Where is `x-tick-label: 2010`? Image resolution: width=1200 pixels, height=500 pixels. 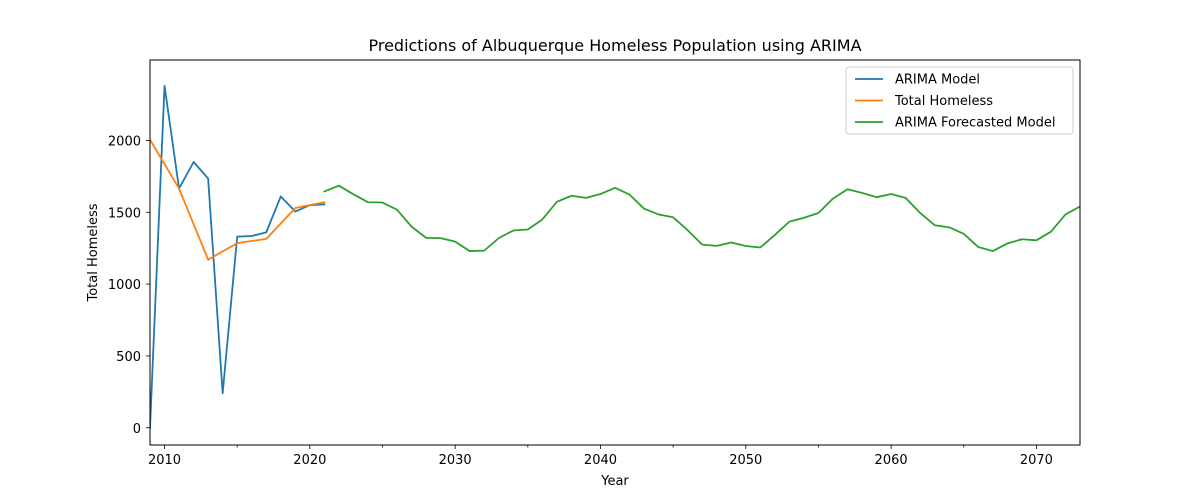
x-tick-label: 2010 is located at coordinates (164, 460).